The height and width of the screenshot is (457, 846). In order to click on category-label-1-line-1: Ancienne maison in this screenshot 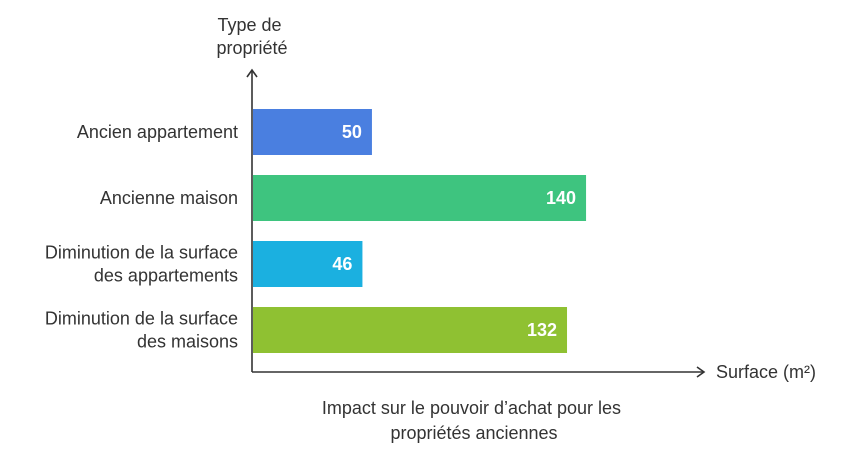, I will do `click(169, 198)`.